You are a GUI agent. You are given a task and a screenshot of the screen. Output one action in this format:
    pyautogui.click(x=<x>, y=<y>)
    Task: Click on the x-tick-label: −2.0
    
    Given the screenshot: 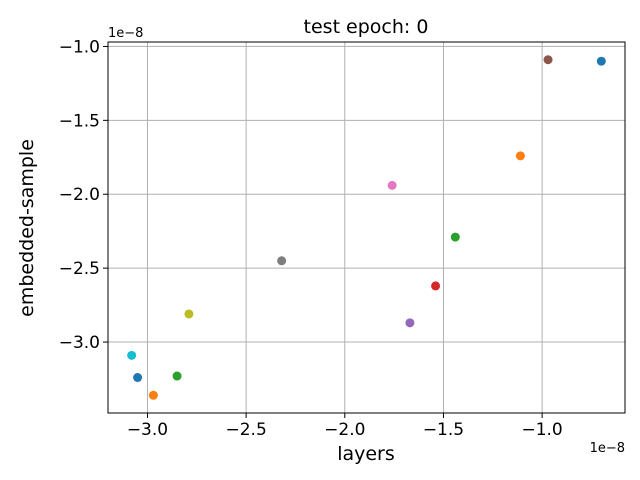 What is the action you would take?
    pyautogui.click(x=344, y=430)
    